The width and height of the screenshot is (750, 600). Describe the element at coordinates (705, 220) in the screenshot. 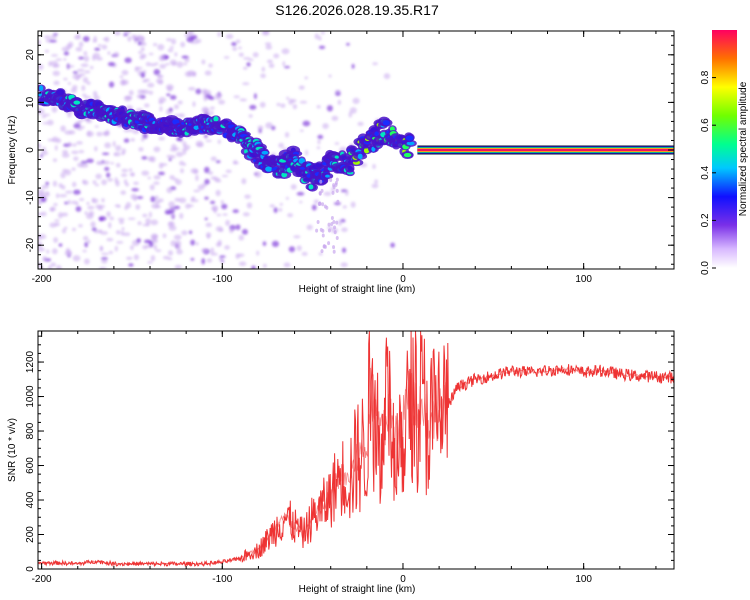

I see `colorbar-tick-label: 0.2` at that location.